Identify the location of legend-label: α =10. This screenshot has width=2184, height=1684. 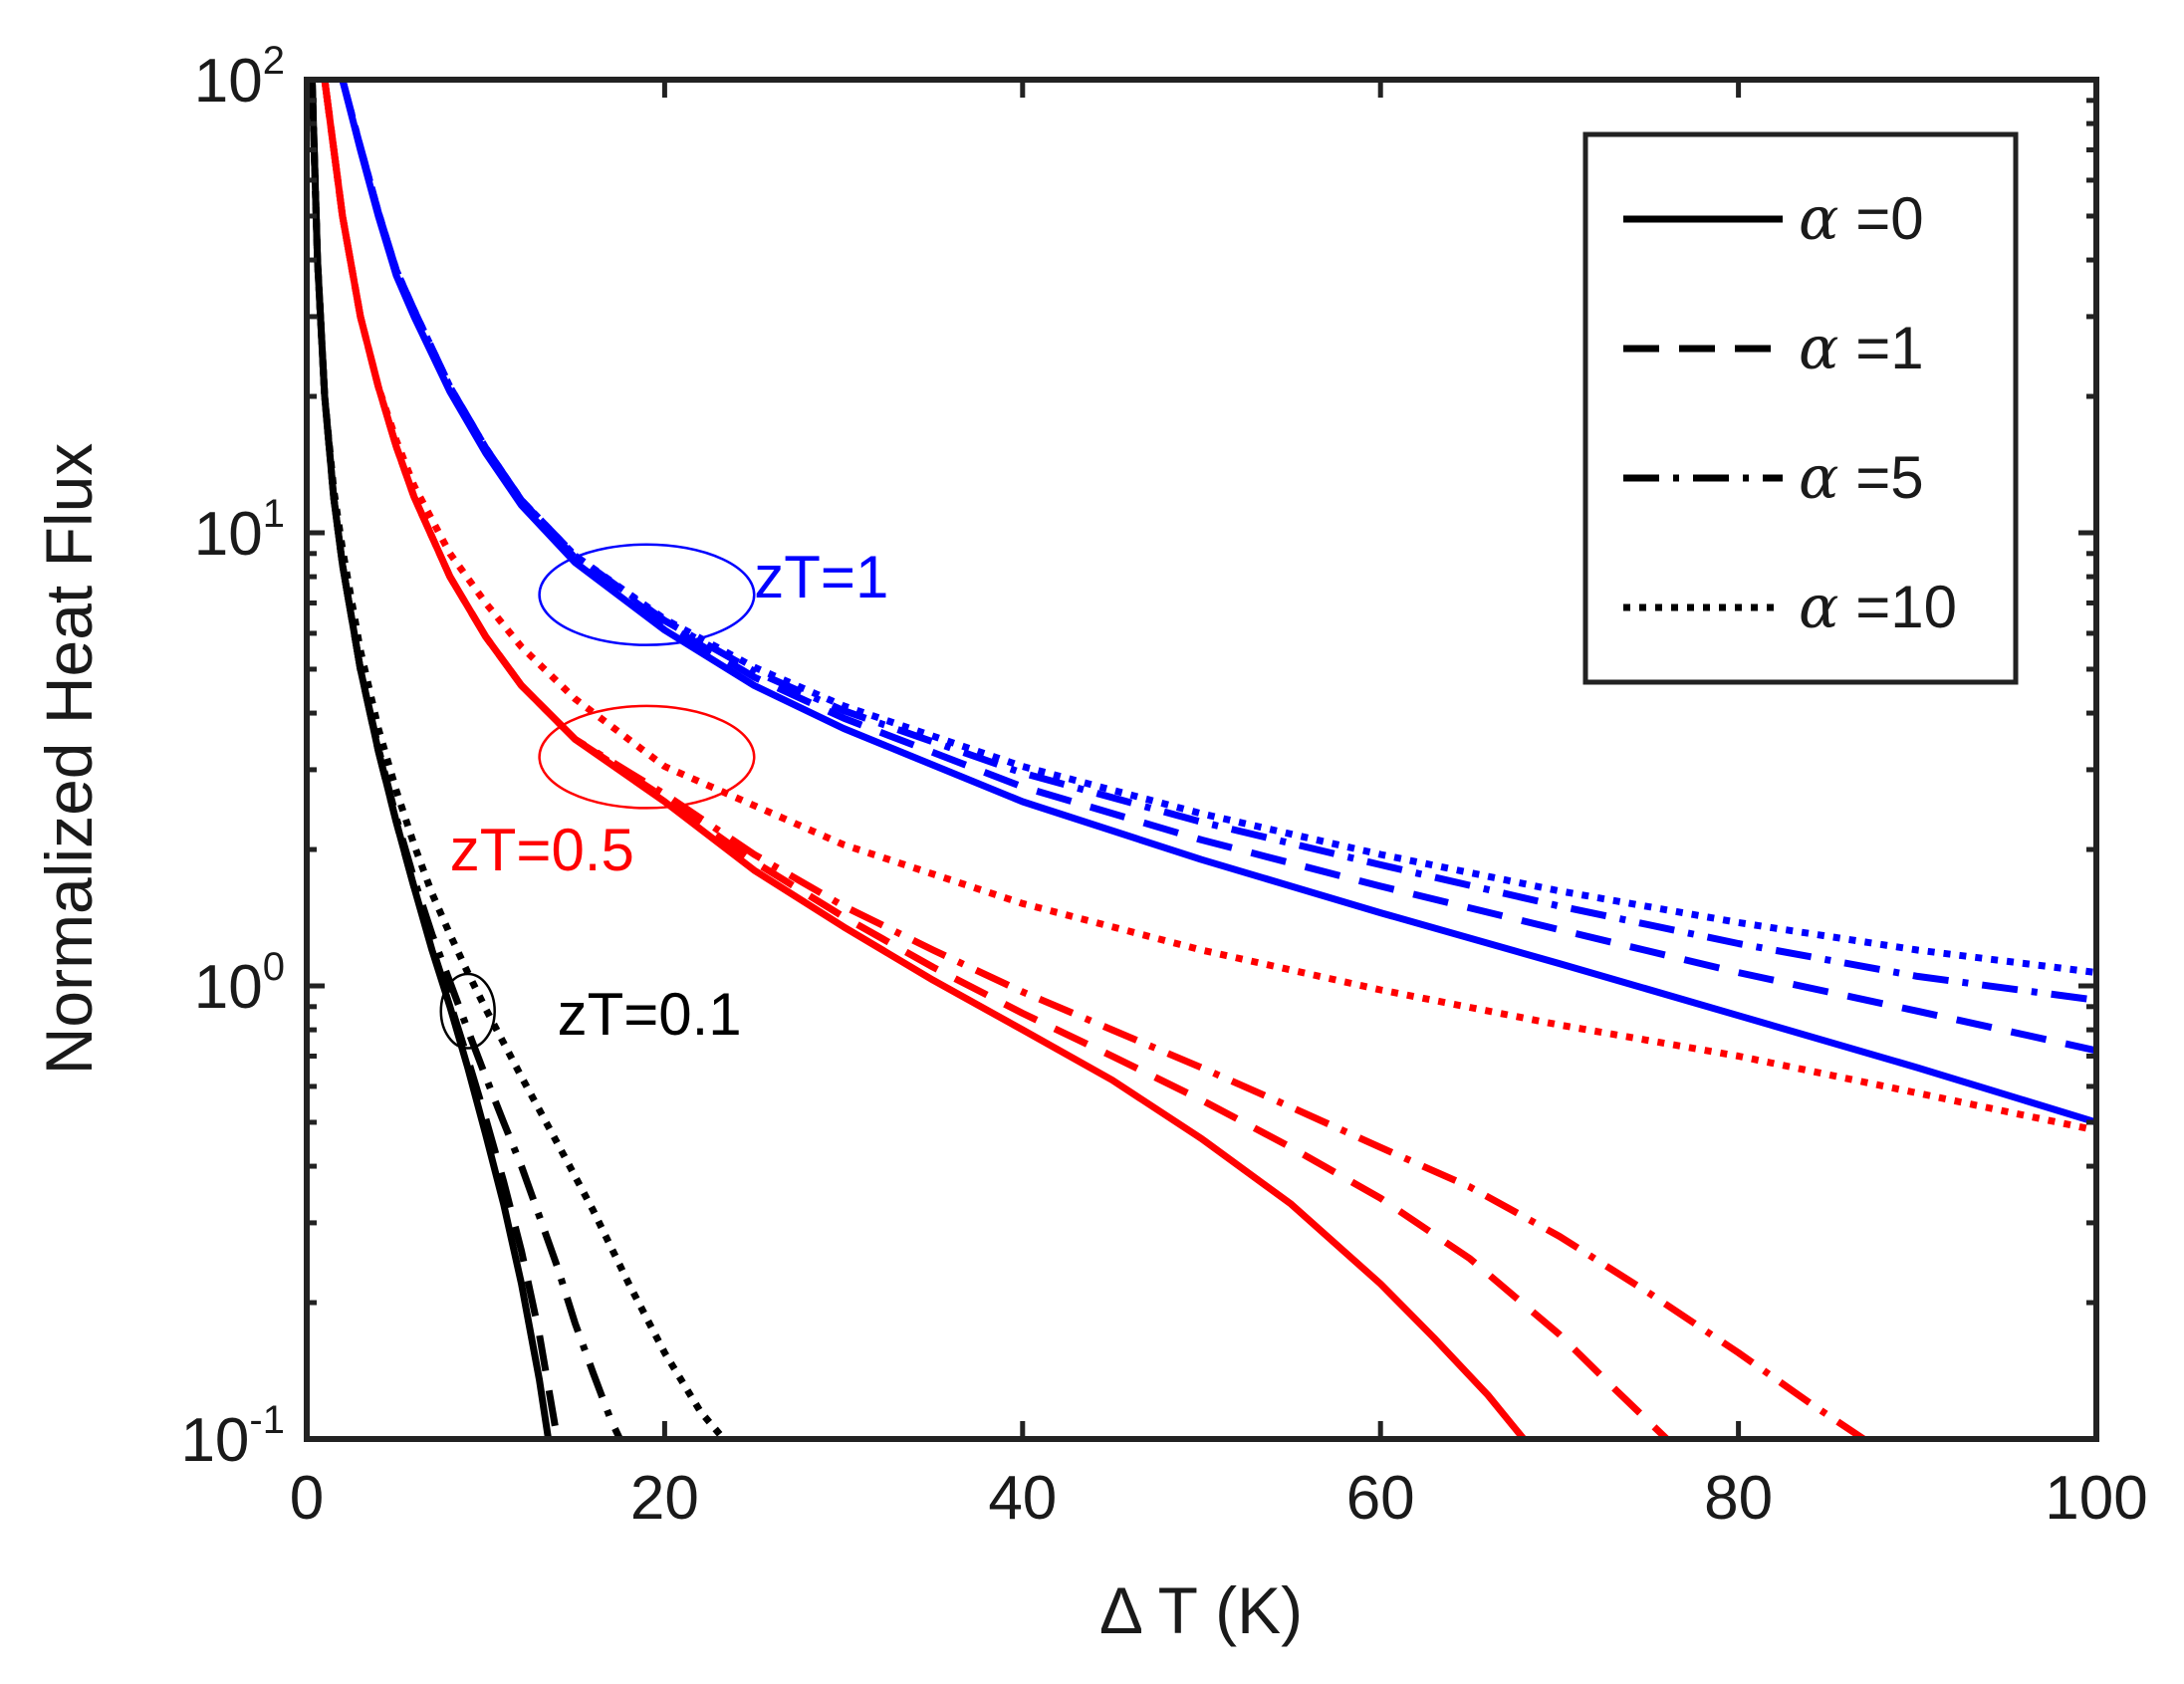
(1878, 607).